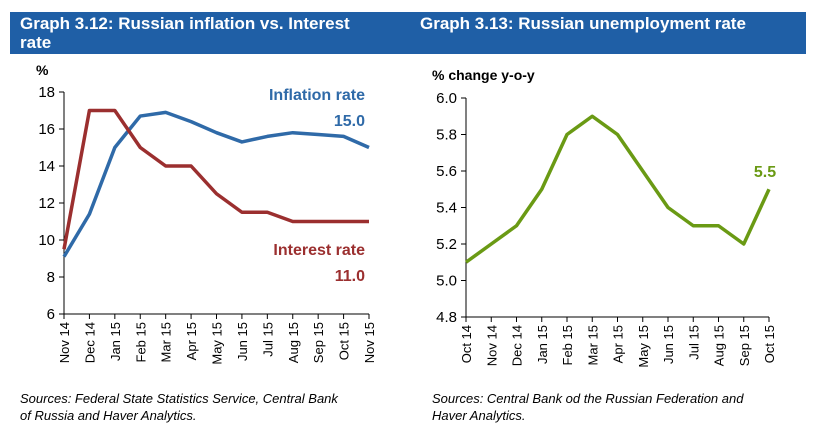 The width and height of the screenshot is (820, 440). Describe the element at coordinates (46, 166) in the screenshot. I see `y-tick-label: 14` at that location.